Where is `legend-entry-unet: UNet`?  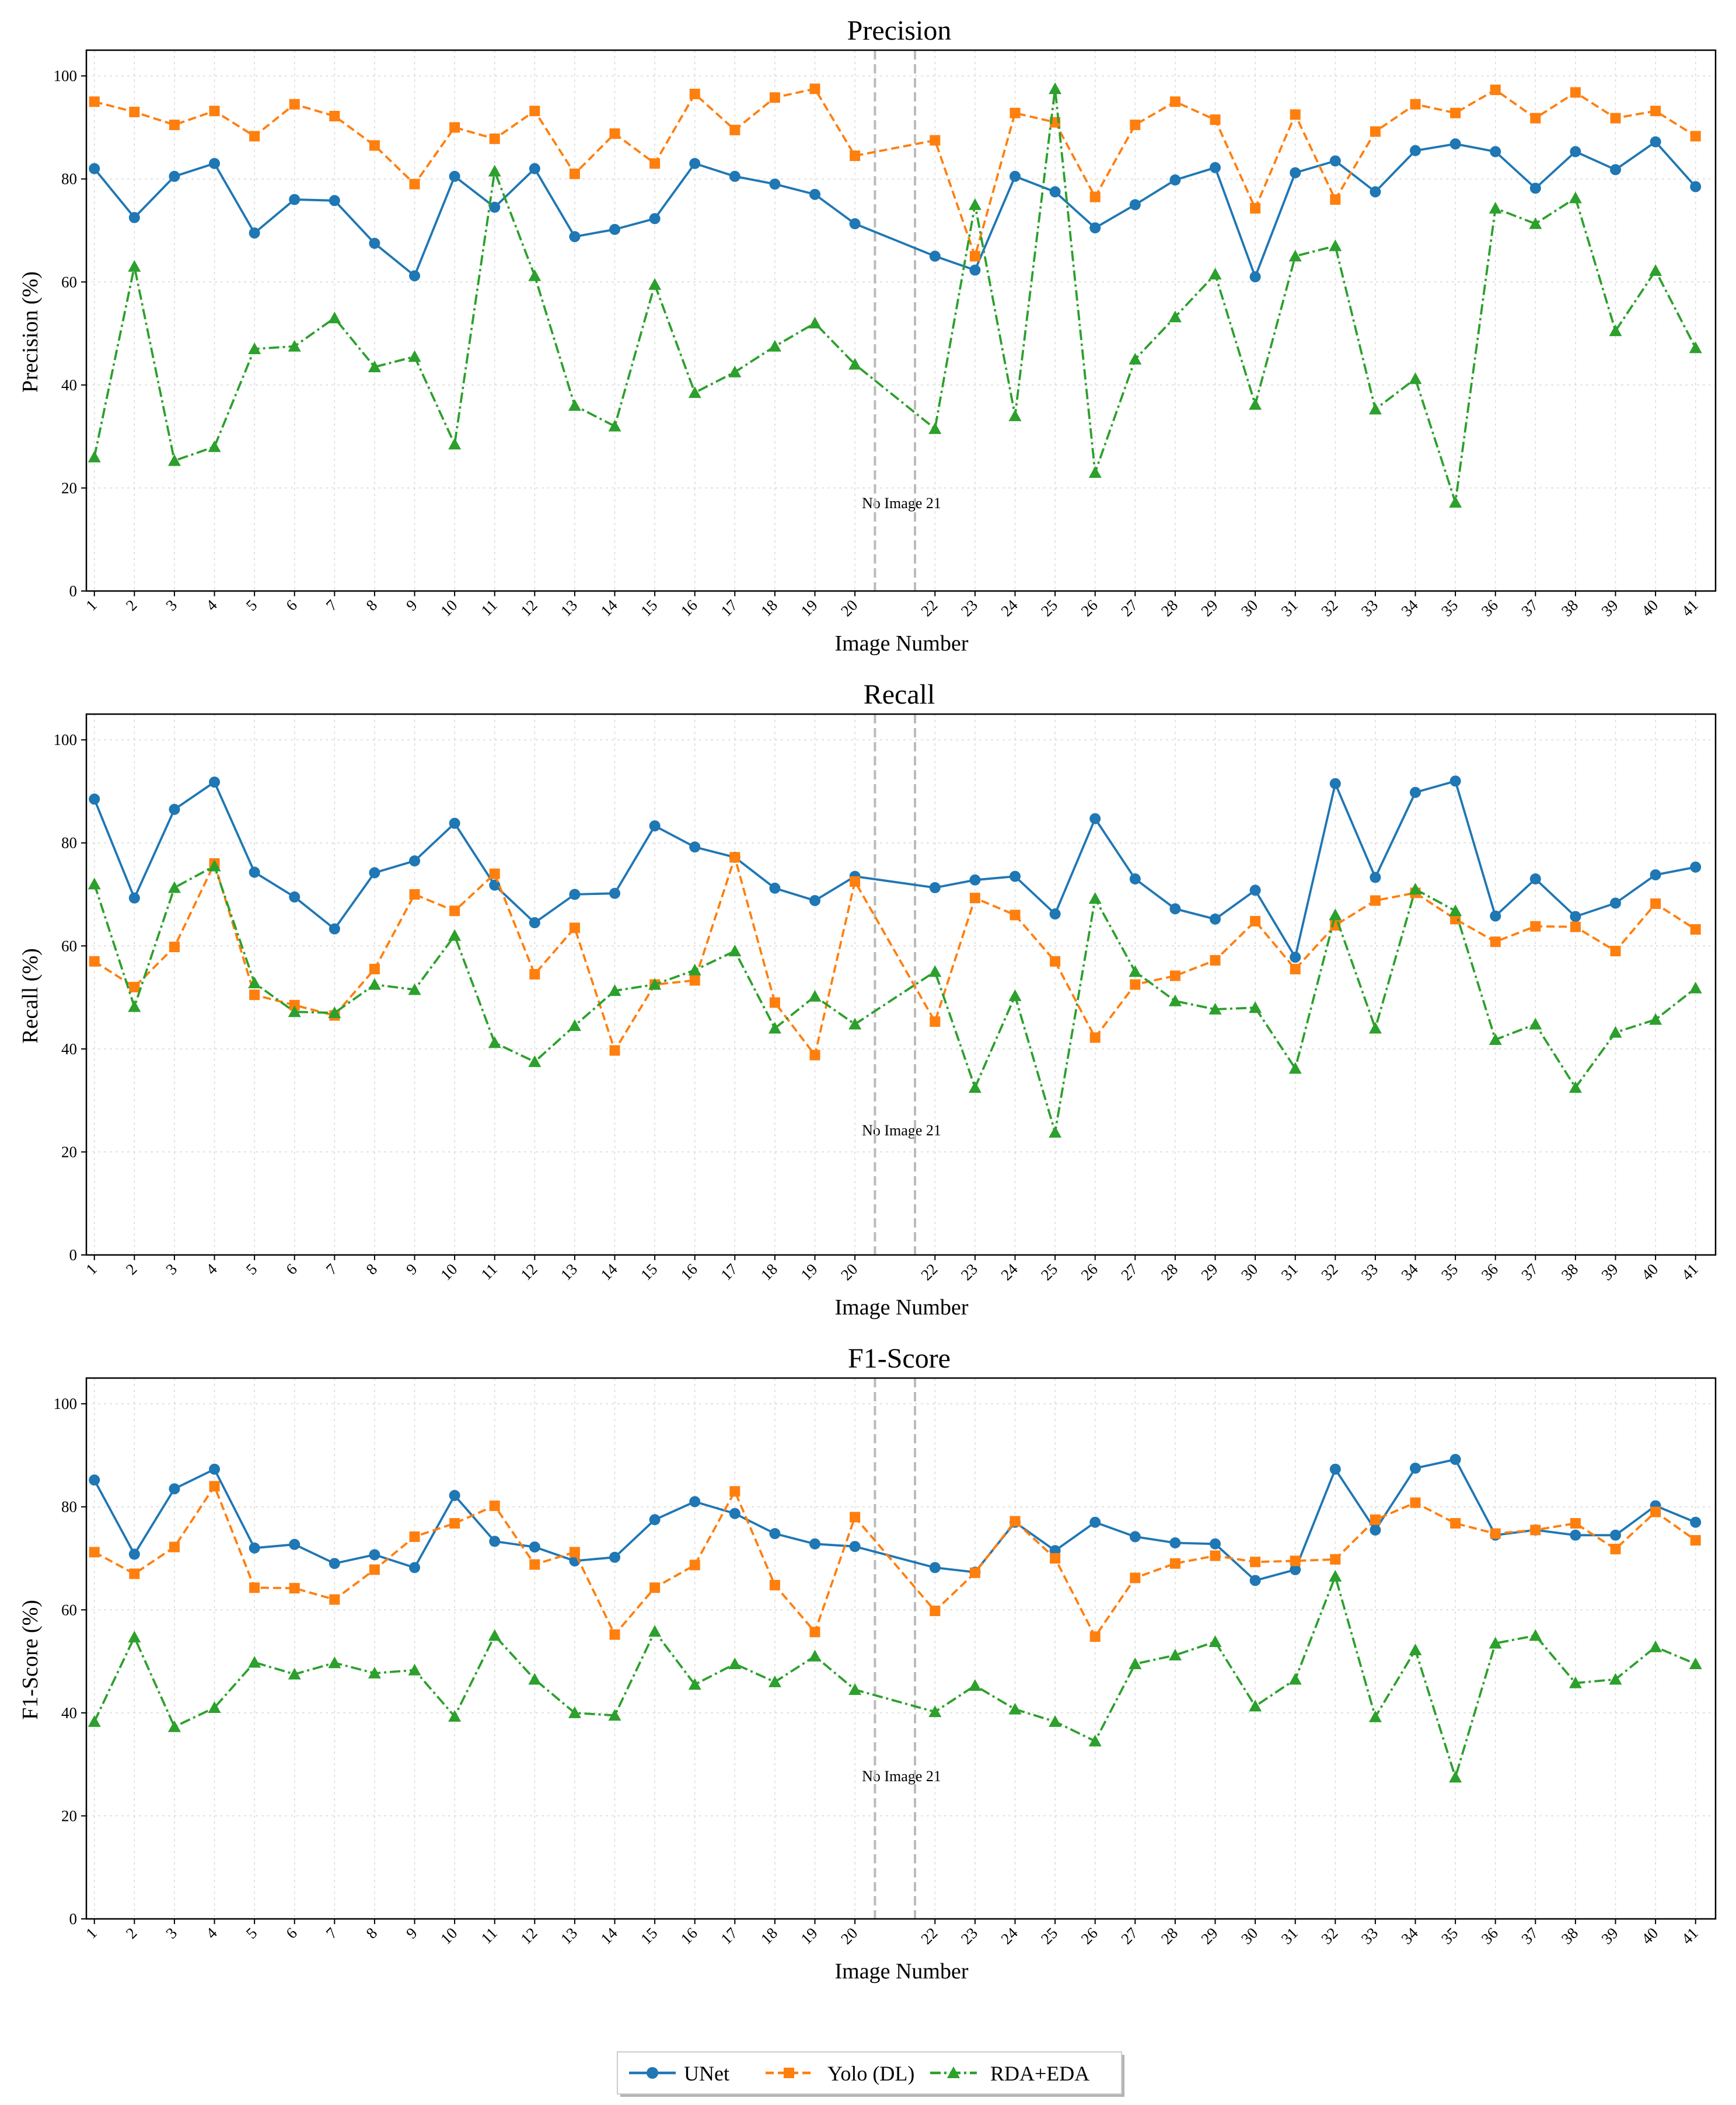 legend-entry-unet: UNet is located at coordinates (679, 2073).